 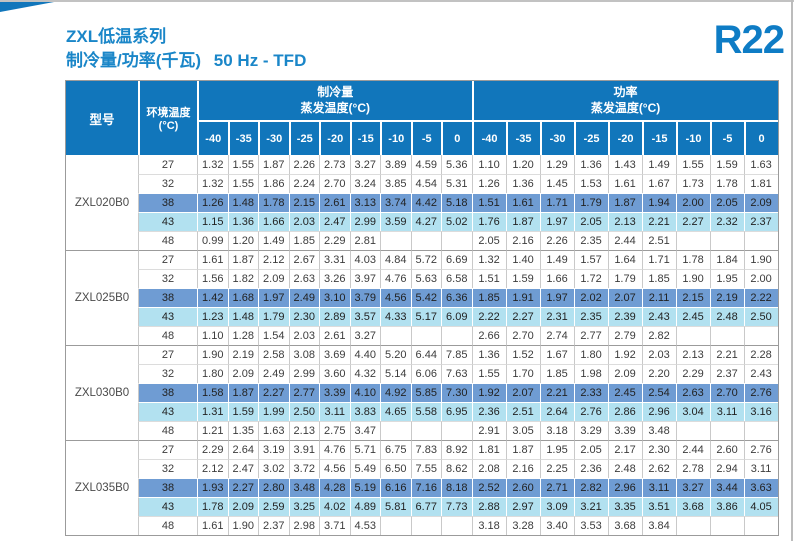 What do you see at coordinates (212, 164) in the screenshot?
I see `cooling-value: 1.32` at bounding box center [212, 164].